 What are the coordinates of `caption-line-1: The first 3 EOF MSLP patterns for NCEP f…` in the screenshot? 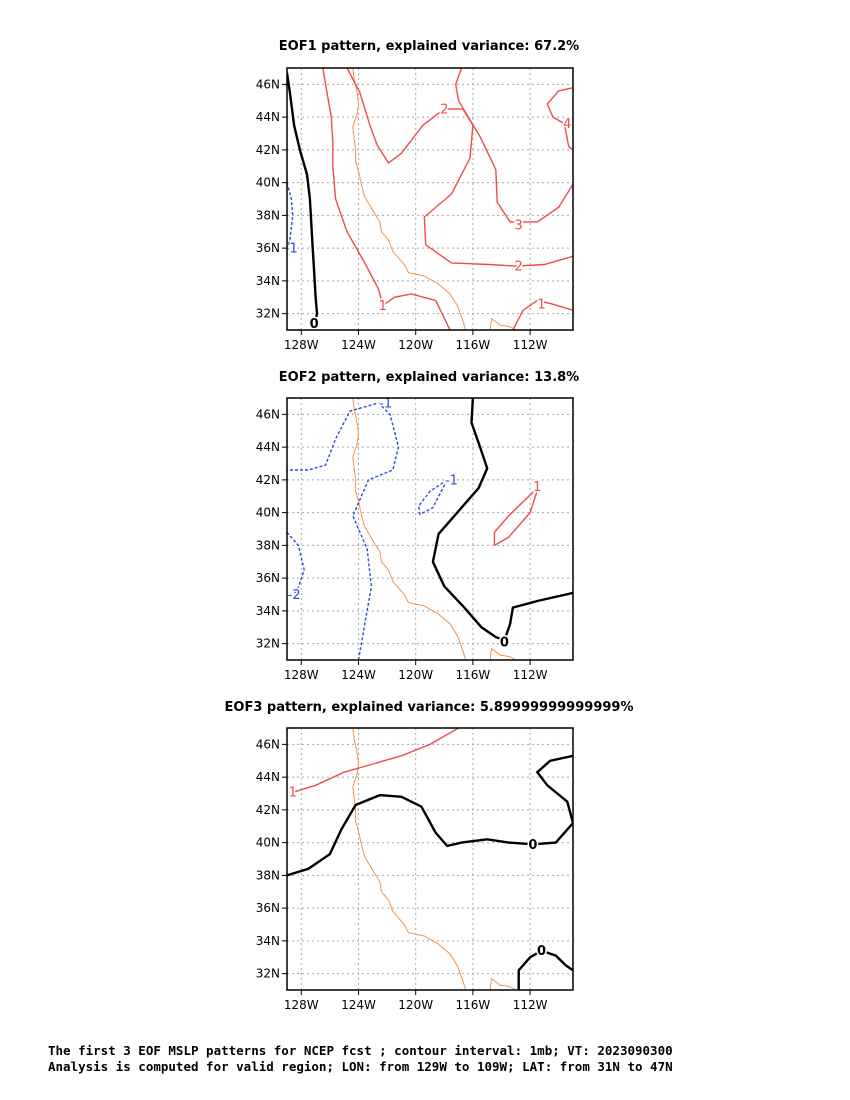 It's located at (360, 1050).